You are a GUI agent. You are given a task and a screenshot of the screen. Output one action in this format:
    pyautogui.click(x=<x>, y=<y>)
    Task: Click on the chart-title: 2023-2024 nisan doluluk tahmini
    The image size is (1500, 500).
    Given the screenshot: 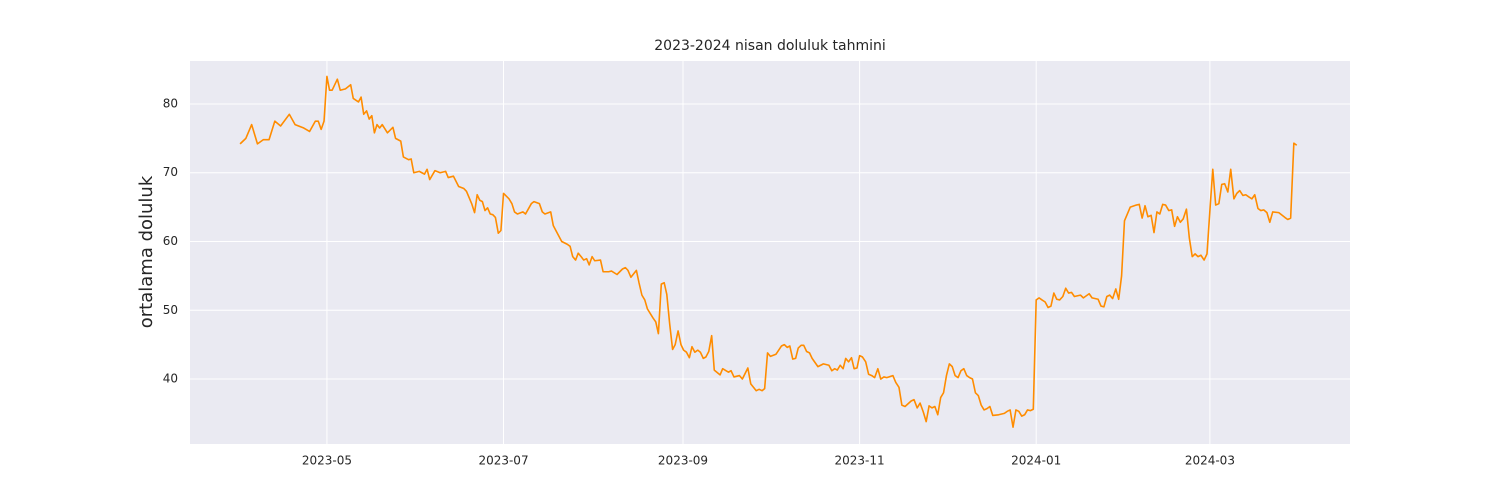 What is the action you would take?
    pyautogui.click(x=770, y=46)
    